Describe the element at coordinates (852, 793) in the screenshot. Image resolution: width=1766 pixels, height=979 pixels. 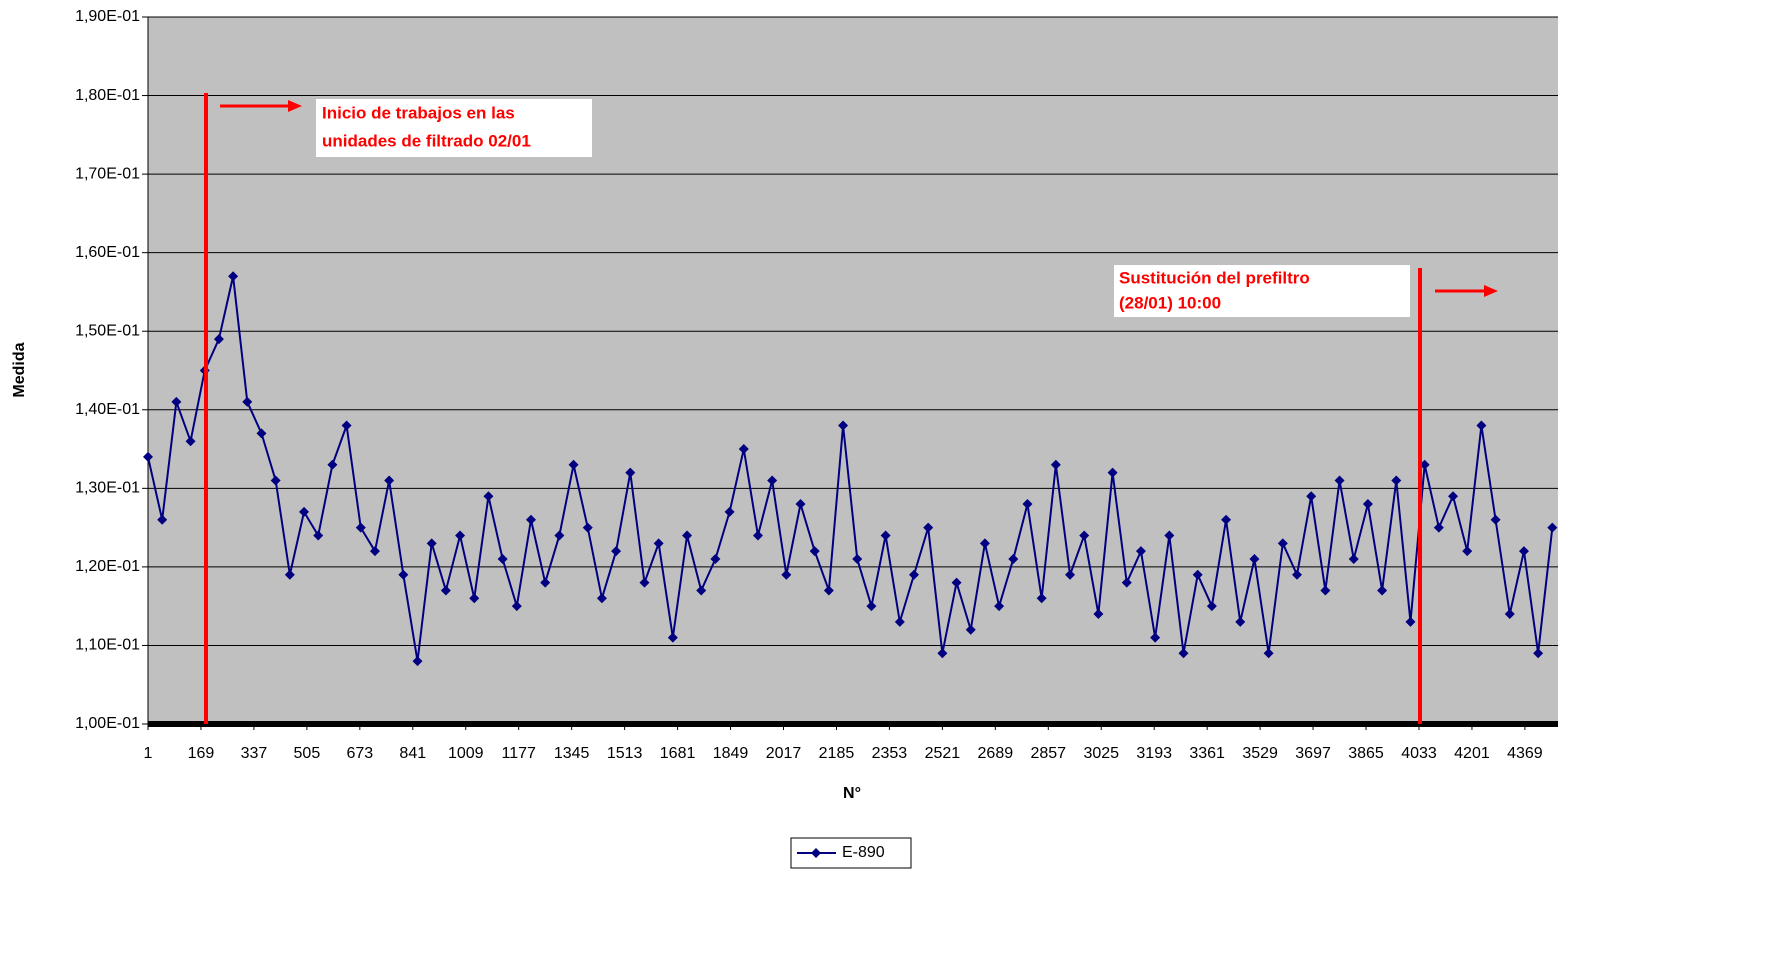
I see `x-axis-label: N°` at that location.